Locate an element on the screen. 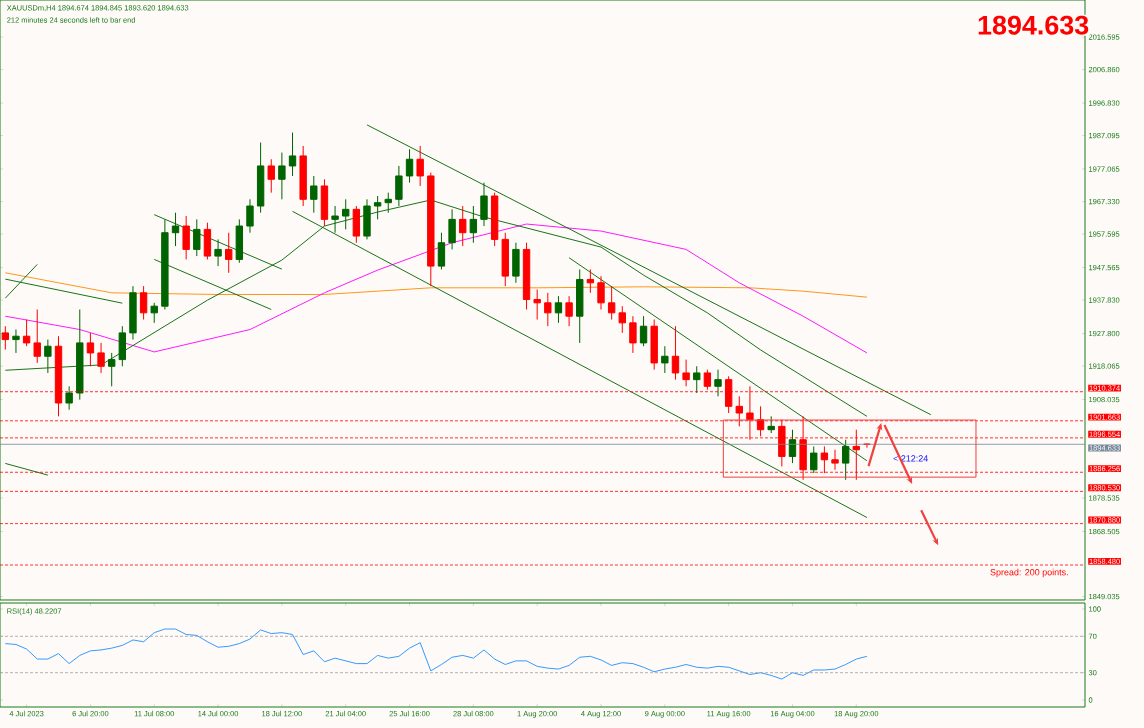 This screenshot has width=1144, height=728. annotation: 1894.633 is located at coordinates (1033, 25).